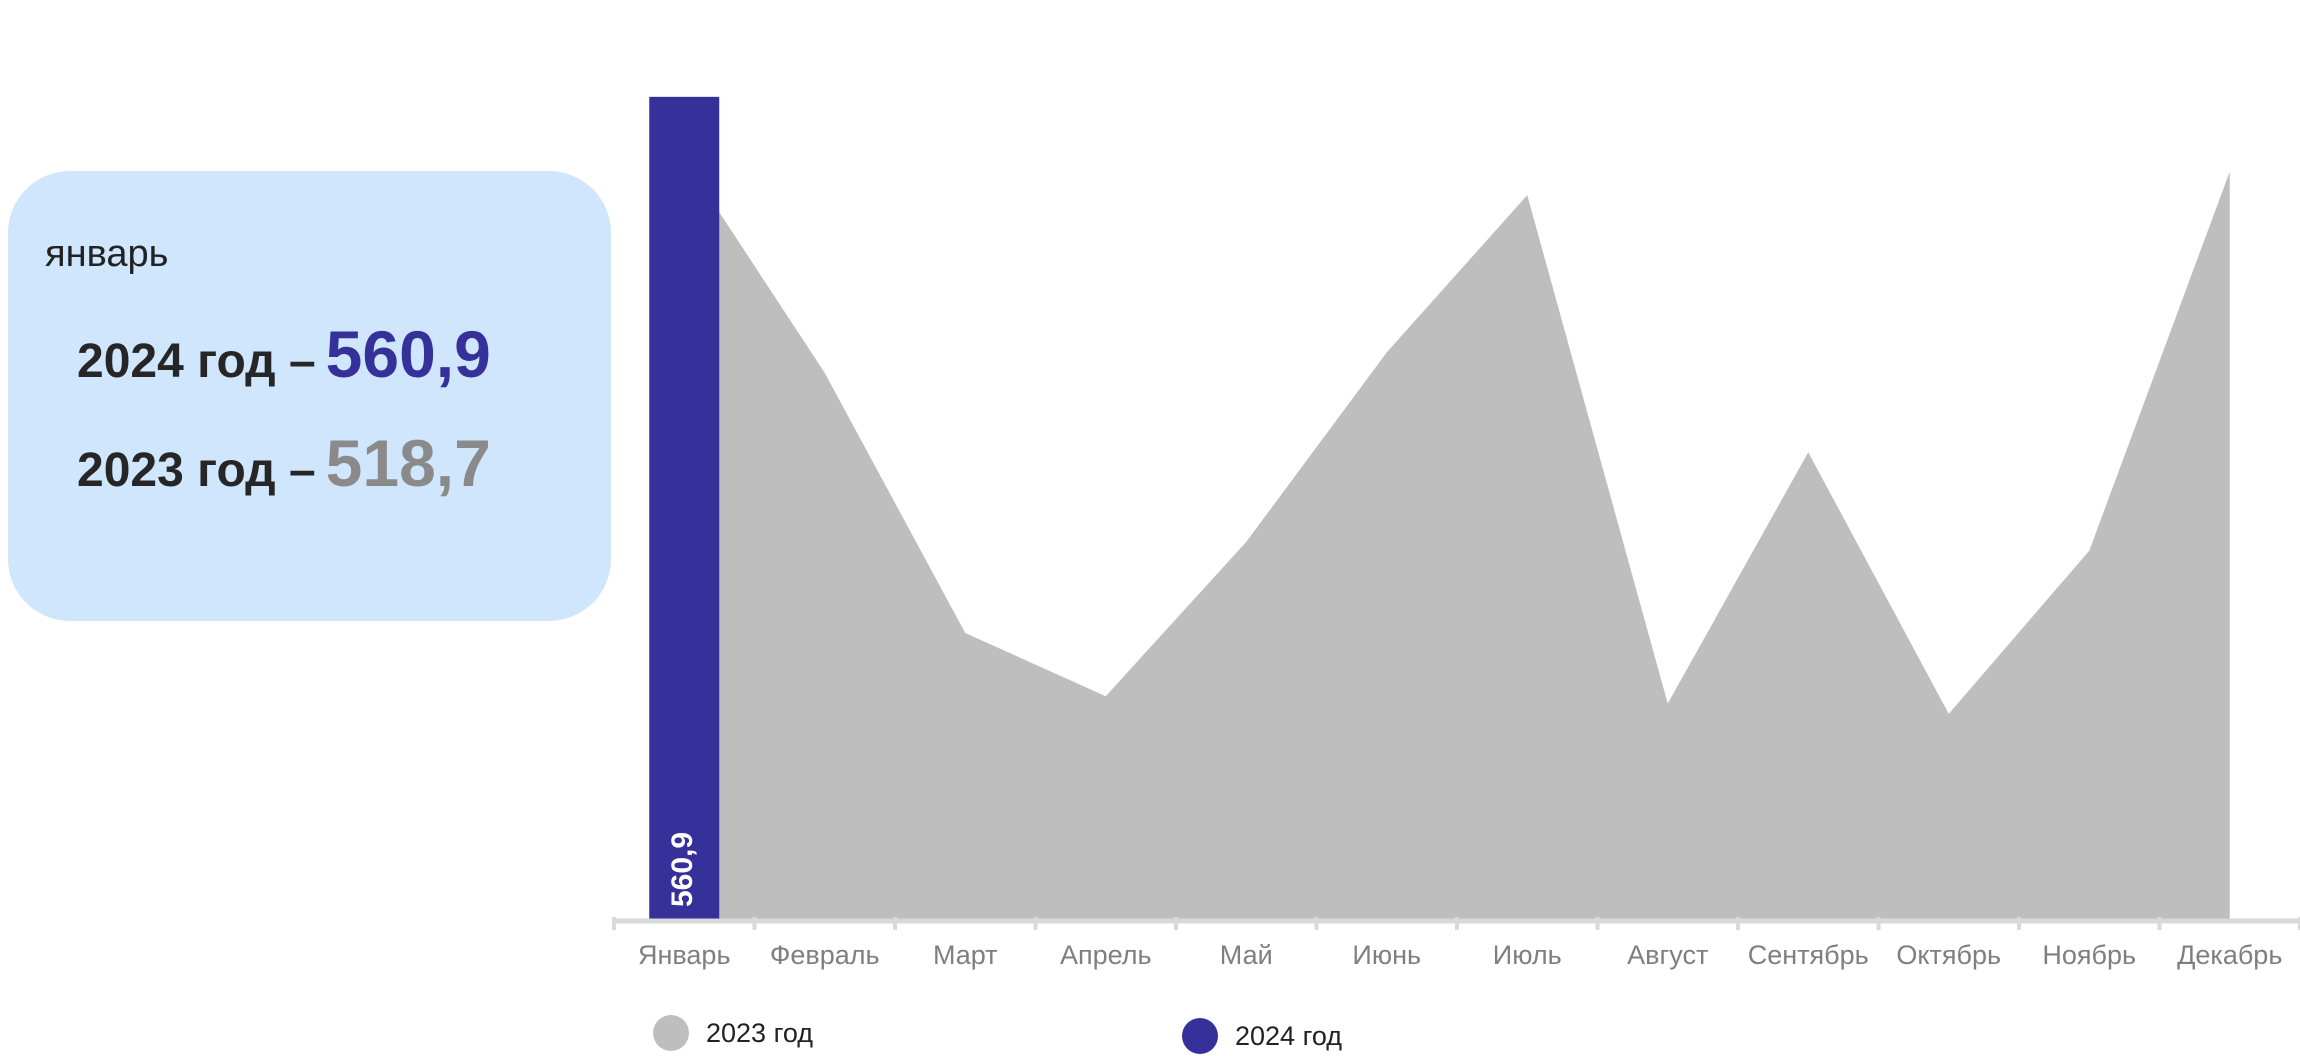 This screenshot has height=1056, width=2300. What do you see at coordinates (759, 1032) in the screenshot?
I see `legend-label-2023: 2023 год` at bounding box center [759, 1032].